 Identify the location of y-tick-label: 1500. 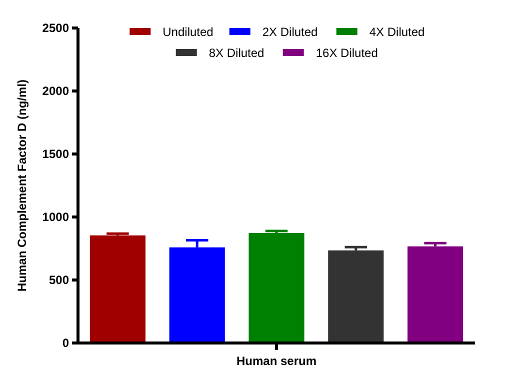
(56, 154).